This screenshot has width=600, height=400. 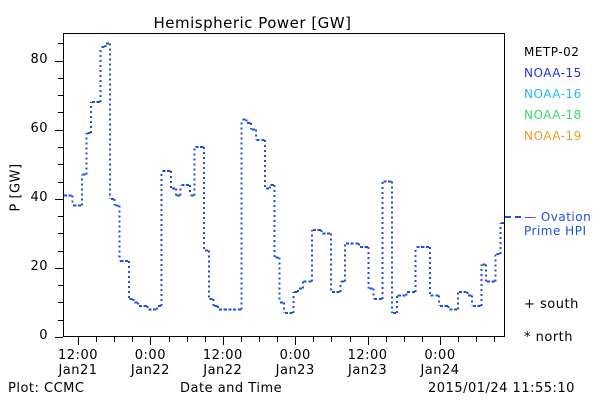 I want to click on legend-marker-north: * north, so click(x=549, y=337).